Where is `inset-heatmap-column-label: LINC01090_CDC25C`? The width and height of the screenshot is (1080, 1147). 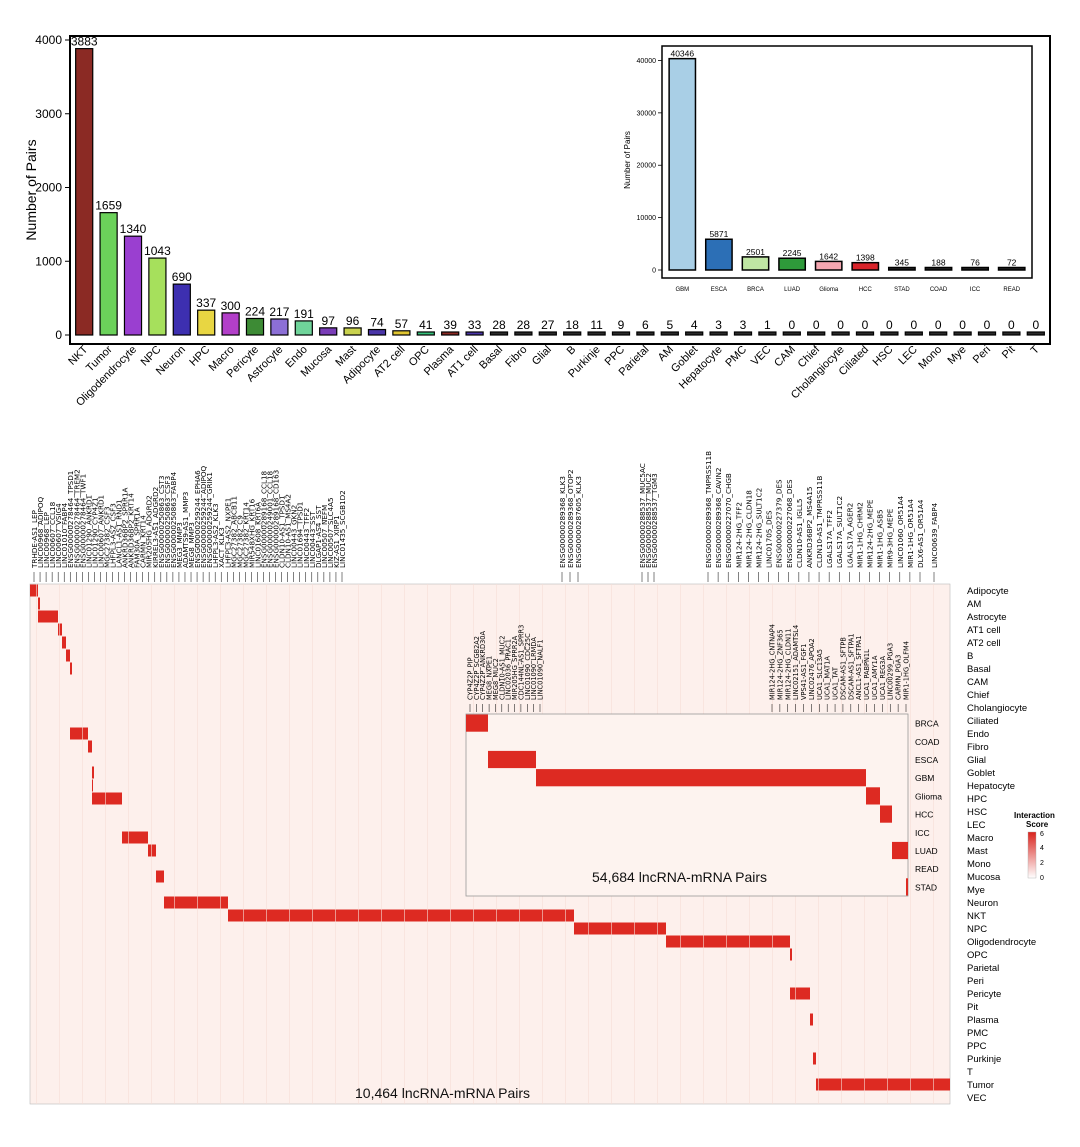 inset-heatmap-column-label: LINC01090_CDC25C is located at coordinates (528, 666).